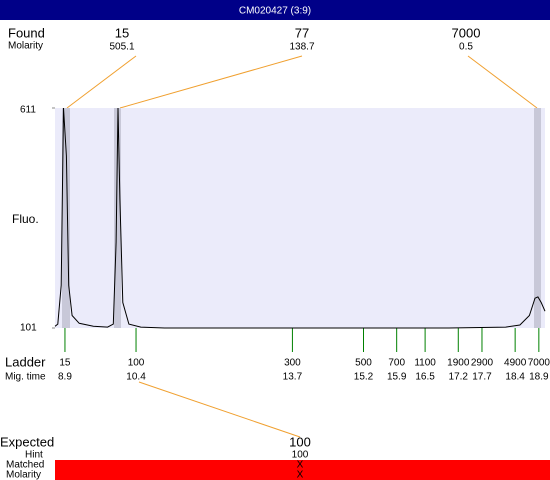 The height and width of the screenshot is (480, 550). What do you see at coordinates (27, 441) in the screenshot?
I see `expected-label: Expected` at bounding box center [27, 441].